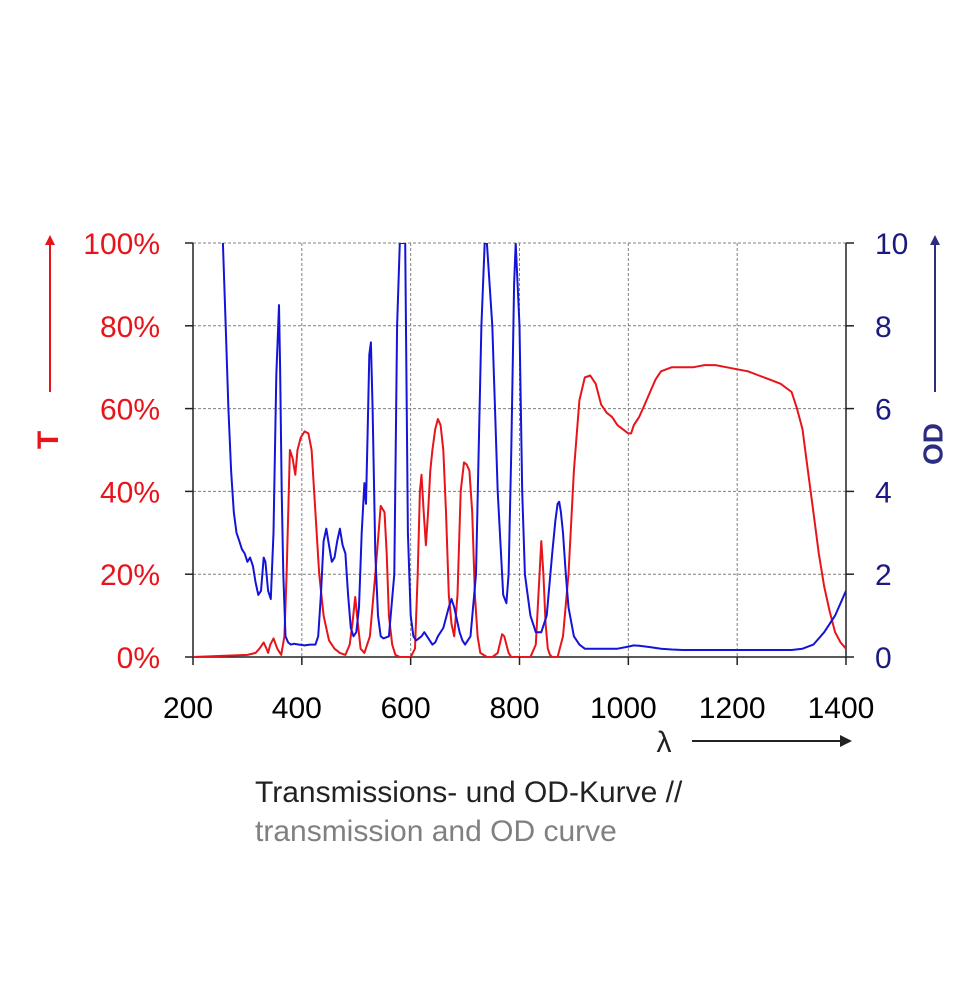 This screenshot has width=980, height=985. Describe the element at coordinates (406, 708) in the screenshot. I see `x-tick-label: 600` at that location.